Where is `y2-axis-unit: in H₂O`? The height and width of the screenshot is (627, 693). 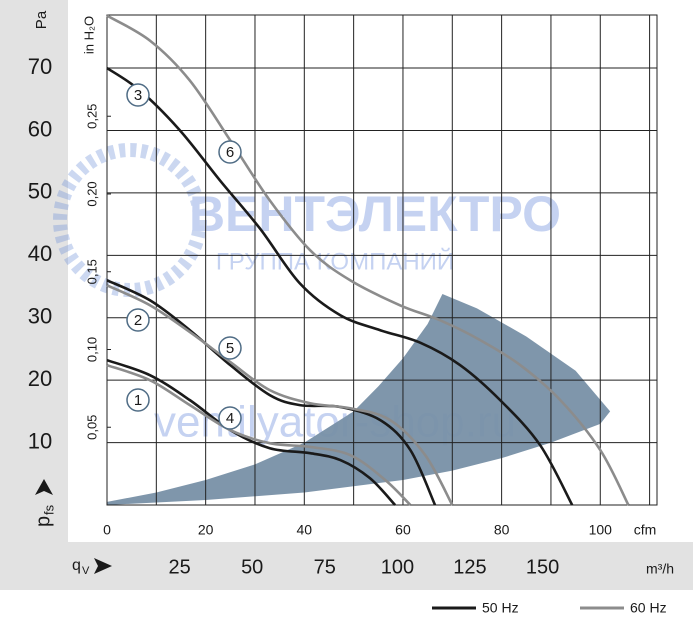
y2-axis-unit: in H₂O is located at coordinates (88, 35).